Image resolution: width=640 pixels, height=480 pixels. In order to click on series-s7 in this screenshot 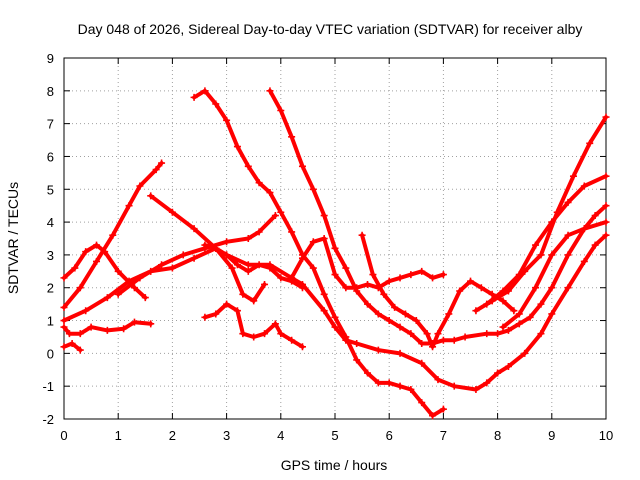, I will do `click(208, 248)`.